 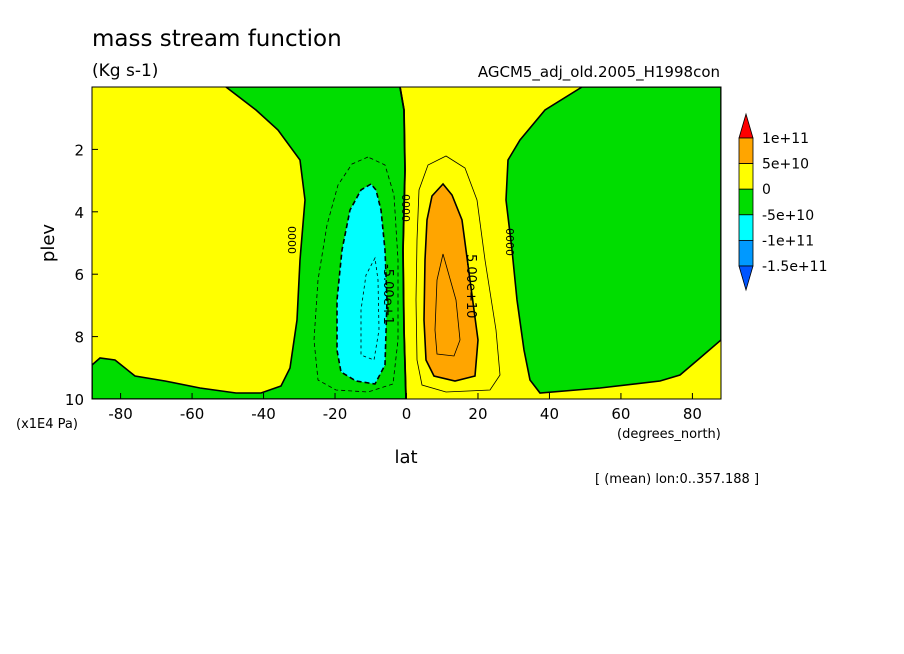 I want to click on contour-outer-positive, so click(x=458, y=274).